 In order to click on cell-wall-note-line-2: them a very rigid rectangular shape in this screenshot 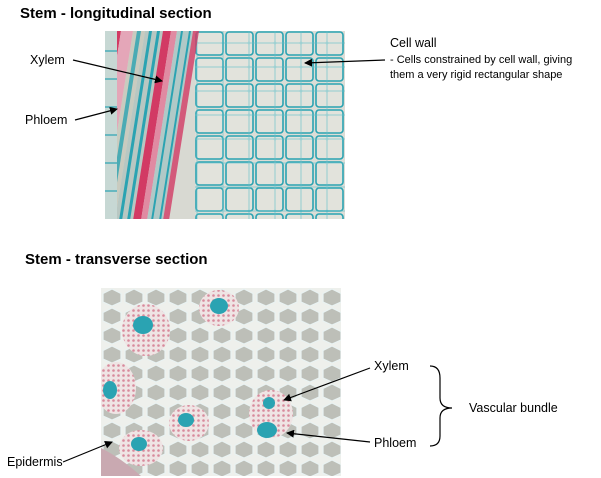, I will do `click(476, 75)`.